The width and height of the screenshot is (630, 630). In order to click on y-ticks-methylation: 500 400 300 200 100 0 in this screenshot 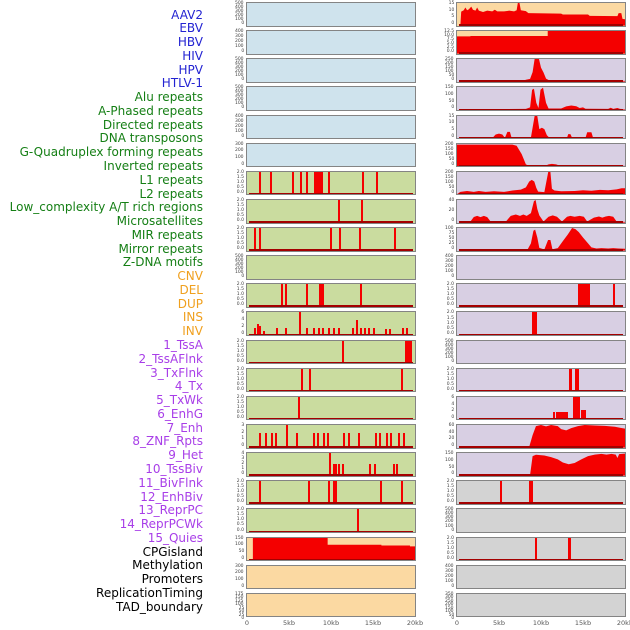, I will do `click(449, 519)`.